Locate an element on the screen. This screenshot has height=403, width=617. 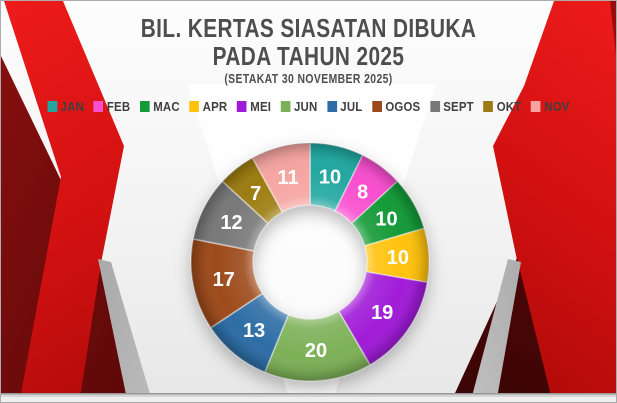
legend-swatch-jan is located at coordinates (52, 106).